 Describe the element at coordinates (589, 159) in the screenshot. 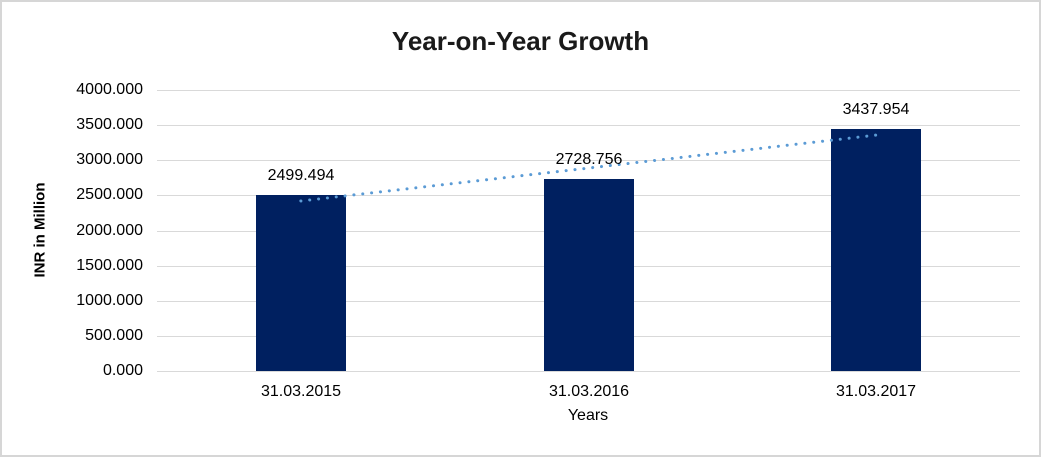

I see `data-label: 2728.756` at that location.